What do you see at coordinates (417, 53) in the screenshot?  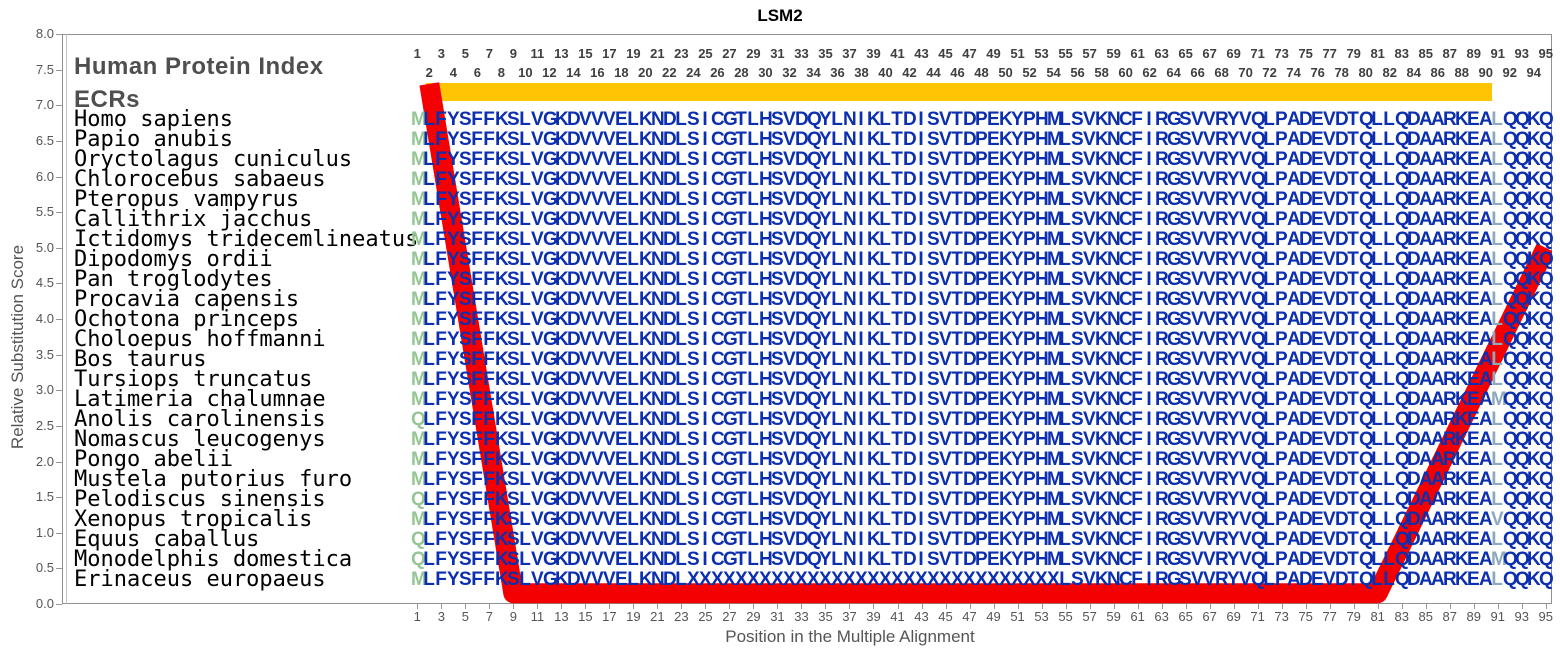 I see `top-position-number: 1` at bounding box center [417, 53].